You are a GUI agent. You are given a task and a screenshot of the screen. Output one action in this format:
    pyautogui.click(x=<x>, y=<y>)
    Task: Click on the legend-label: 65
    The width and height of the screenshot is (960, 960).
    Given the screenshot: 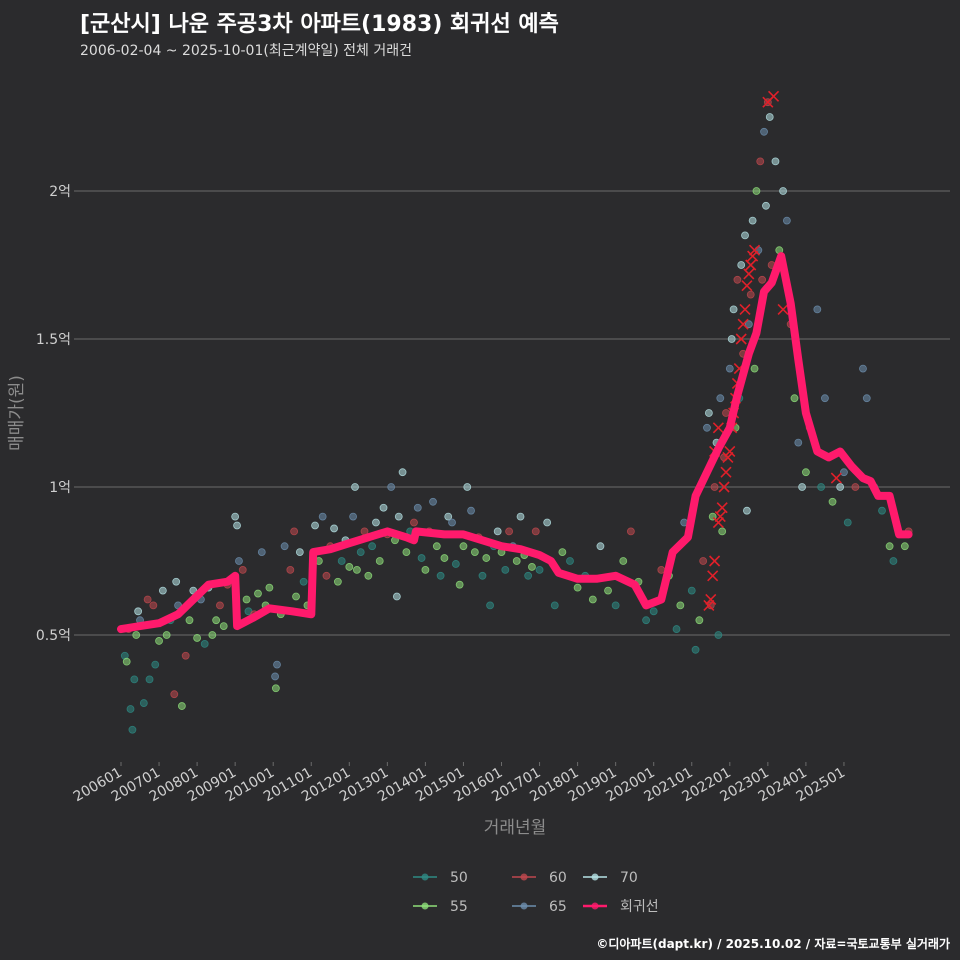 What is the action you would take?
    pyautogui.click(x=558, y=907)
    